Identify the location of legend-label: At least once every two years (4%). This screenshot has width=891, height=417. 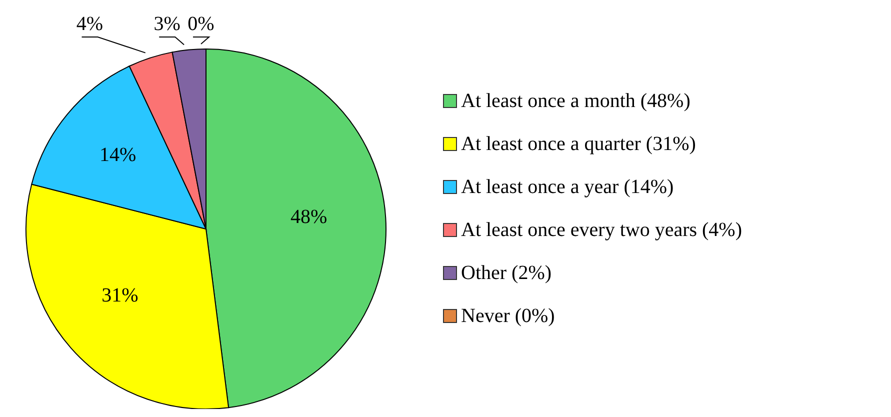
(601, 230).